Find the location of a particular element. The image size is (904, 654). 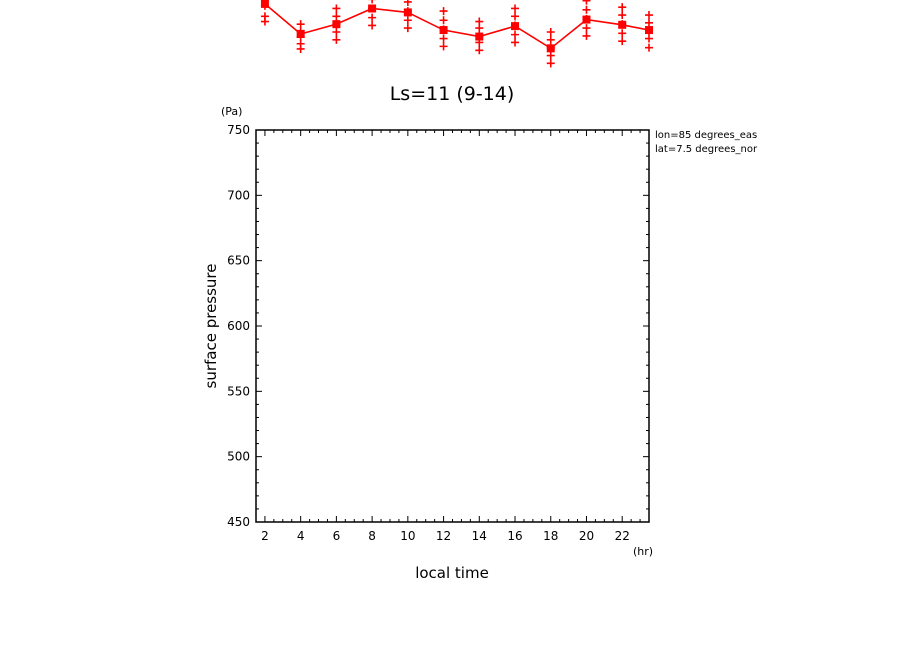

x-tick-label: 18 is located at coordinates (550, 536).